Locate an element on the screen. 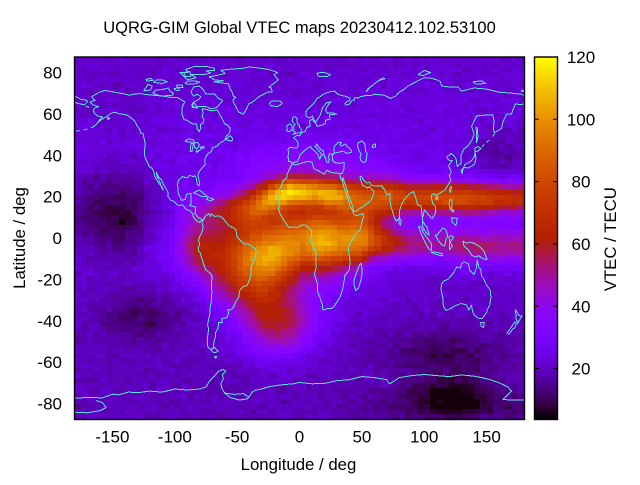  svg-text: 50 is located at coordinates (361, 436).